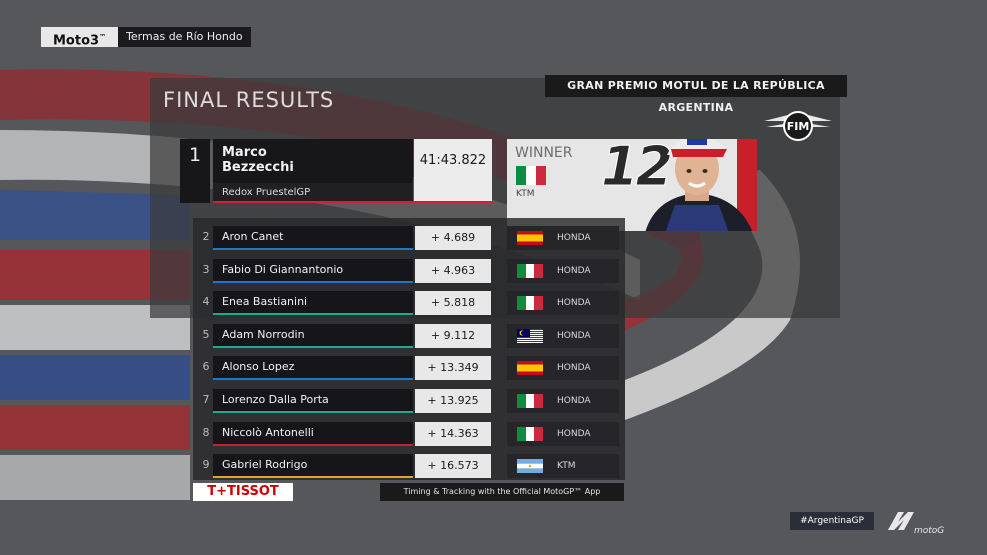 The width and height of the screenshot is (987, 555). What do you see at coordinates (453, 401) in the screenshot?
I see `time-gap: + 13.925` at bounding box center [453, 401].